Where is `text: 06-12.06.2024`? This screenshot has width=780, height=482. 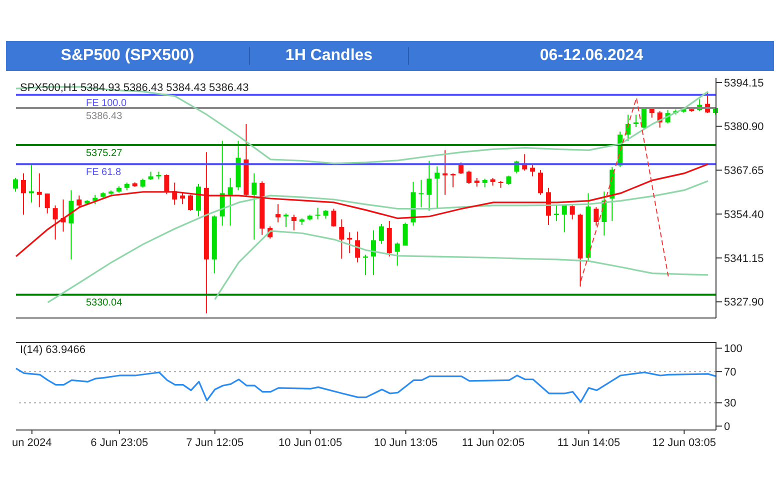
text: 06-12.06.2024 is located at coordinates (591, 56).